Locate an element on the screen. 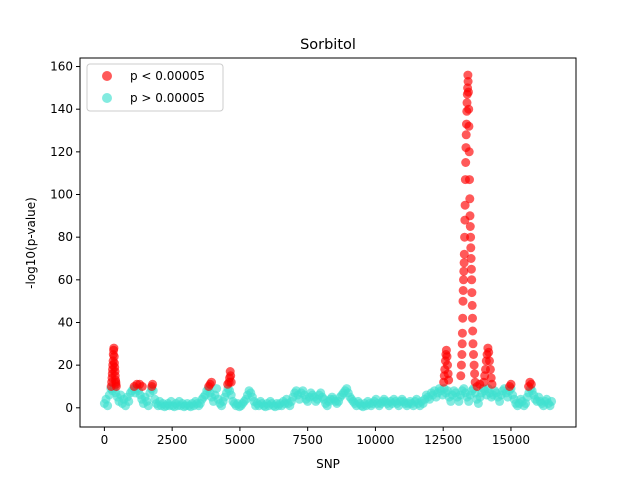 The image size is (640, 480). x-tick-label-1: 2500 is located at coordinates (172, 440).